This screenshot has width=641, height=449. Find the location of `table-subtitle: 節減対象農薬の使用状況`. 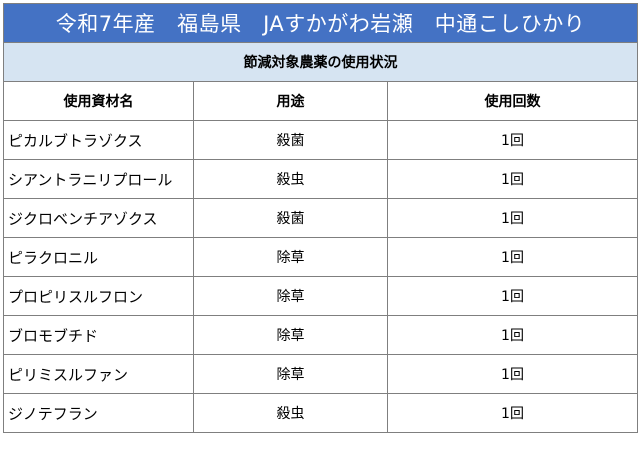

table-subtitle: 節減対象農薬の使用状況 is located at coordinates (320, 62).